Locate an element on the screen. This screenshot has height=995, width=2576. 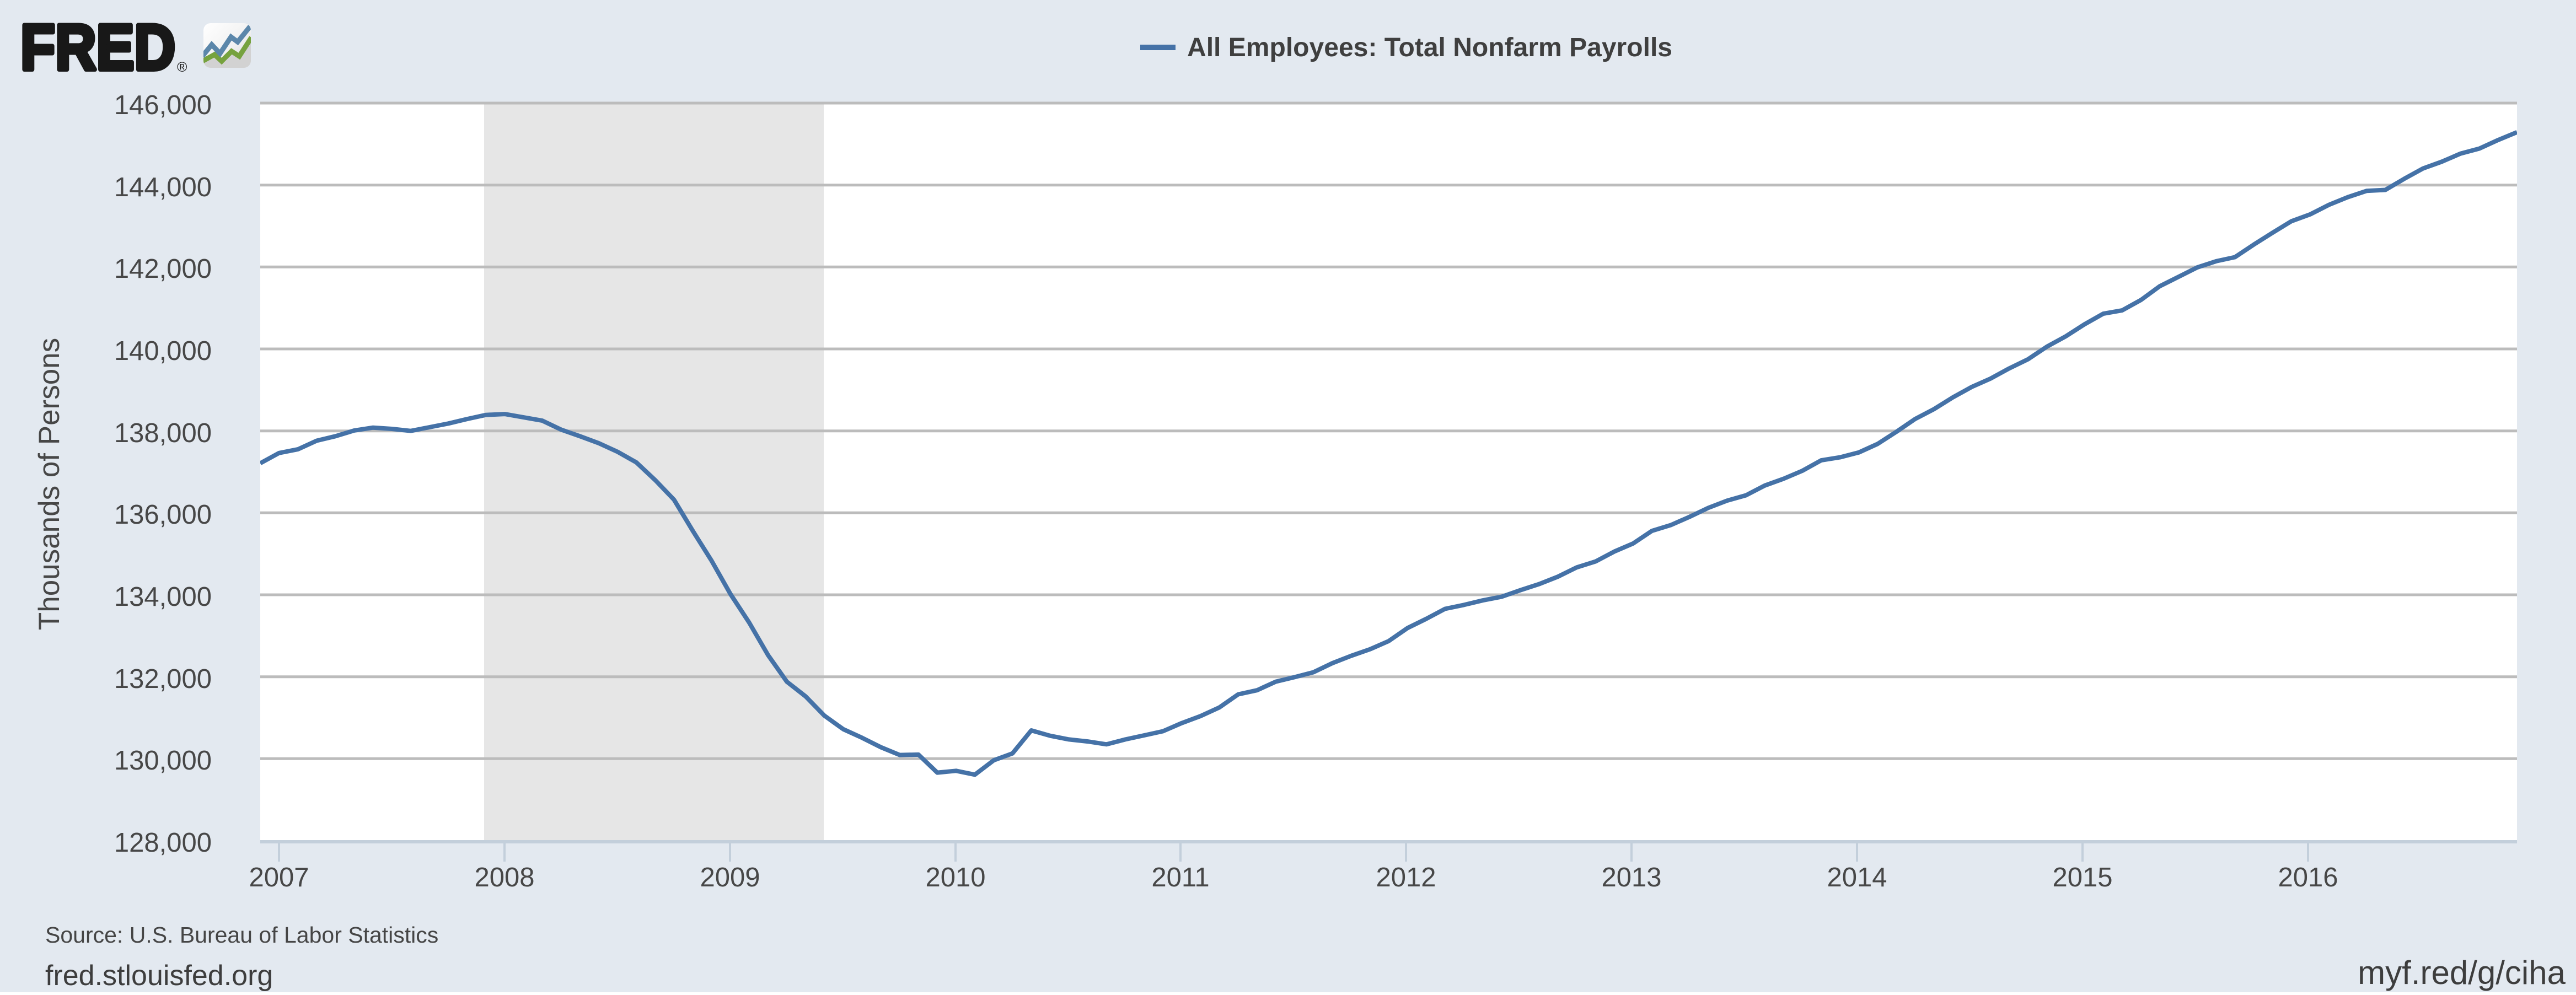
svg-text: 128,000 is located at coordinates (163, 843).